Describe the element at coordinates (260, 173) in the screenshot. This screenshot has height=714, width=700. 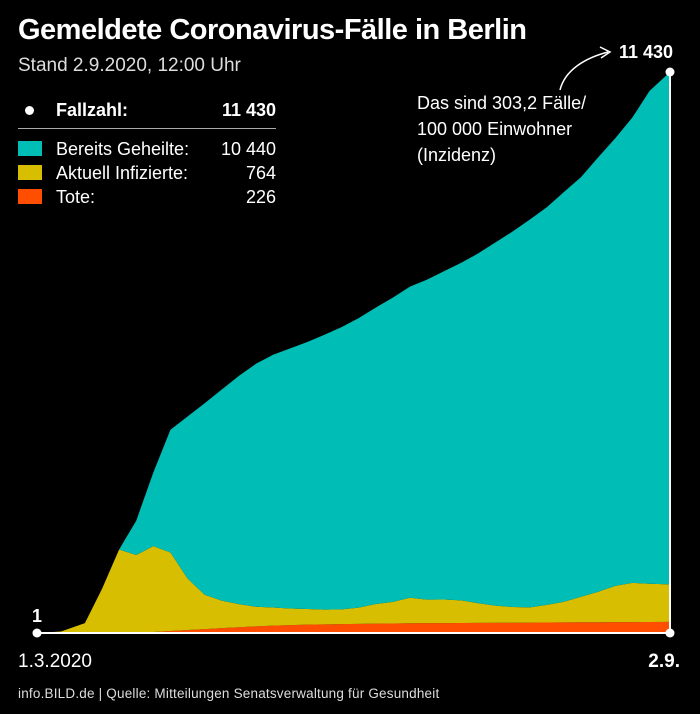
I see `legend-value: 764` at that location.